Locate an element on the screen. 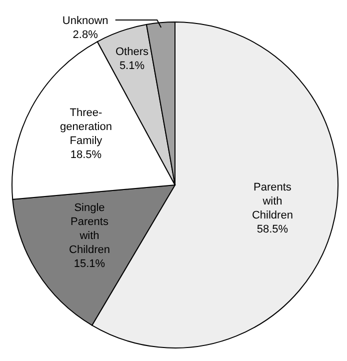 This screenshot has width=347, height=361. slice-label: Parents with Children is located at coordinates (272, 202).